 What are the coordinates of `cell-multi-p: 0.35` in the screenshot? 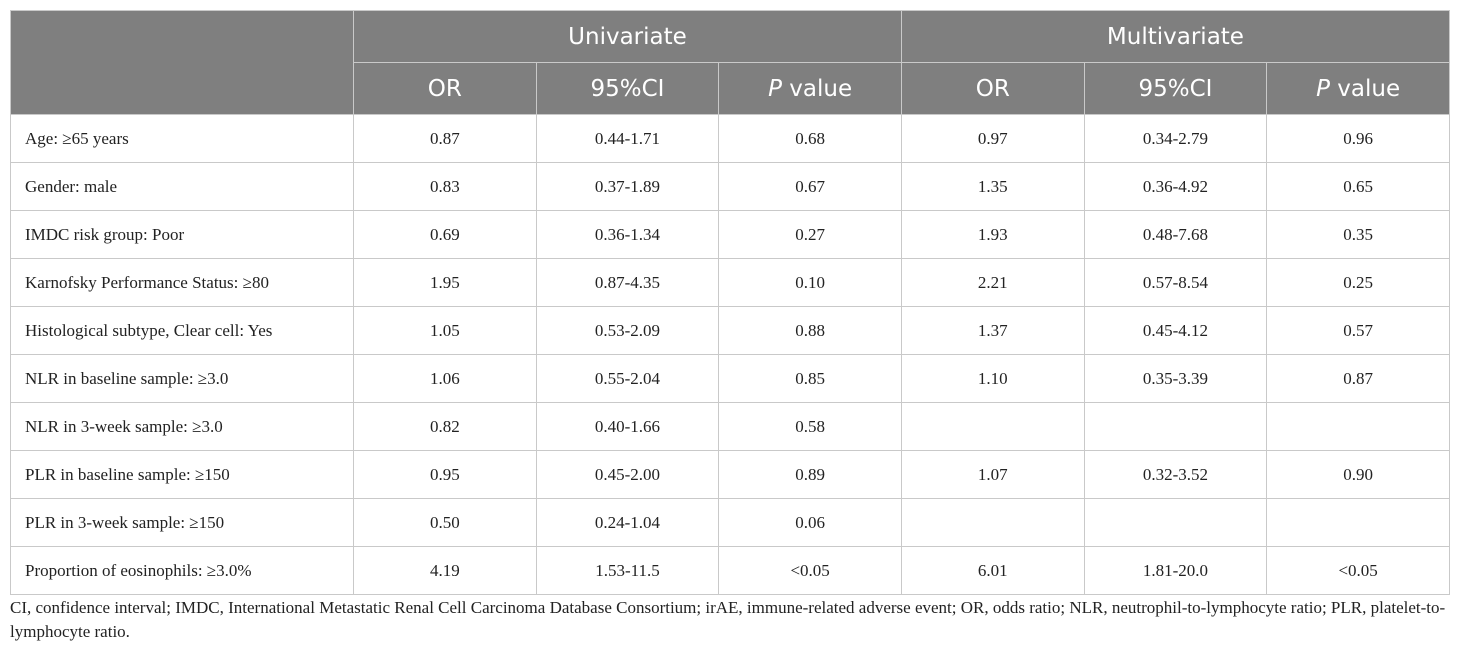 It's located at (1358, 234).